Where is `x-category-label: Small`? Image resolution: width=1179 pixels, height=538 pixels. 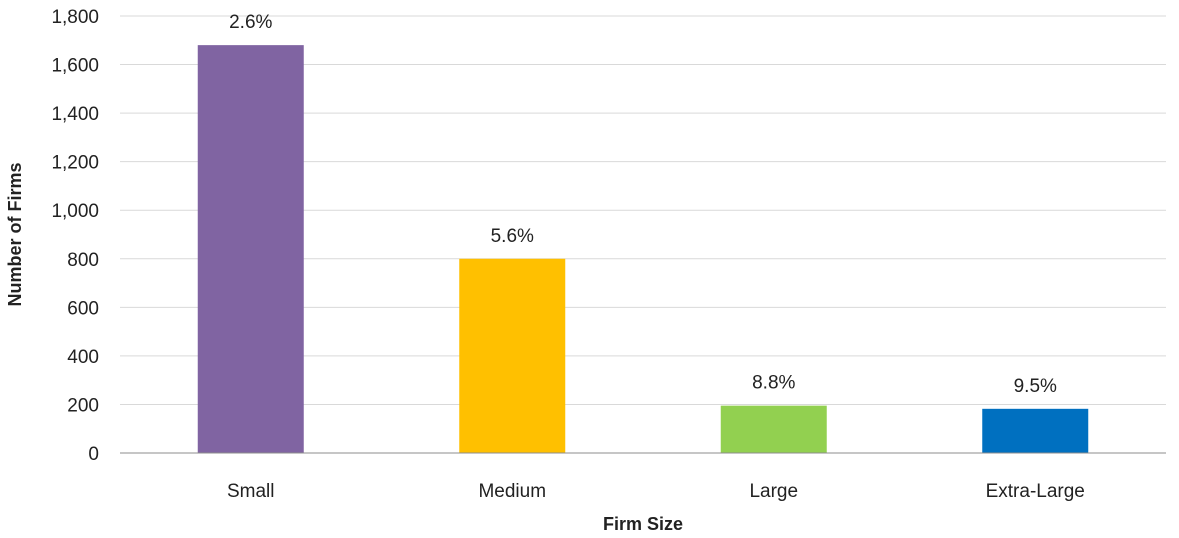
x-category-label: Small is located at coordinates (251, 491).